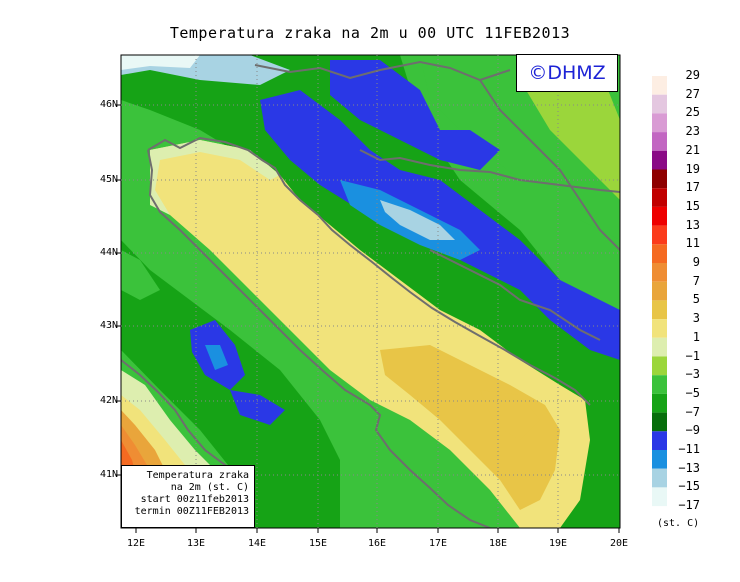  Describe the element at coordinates (108, 474) in the screenshot. I see `lat-label: 41N` at that location.